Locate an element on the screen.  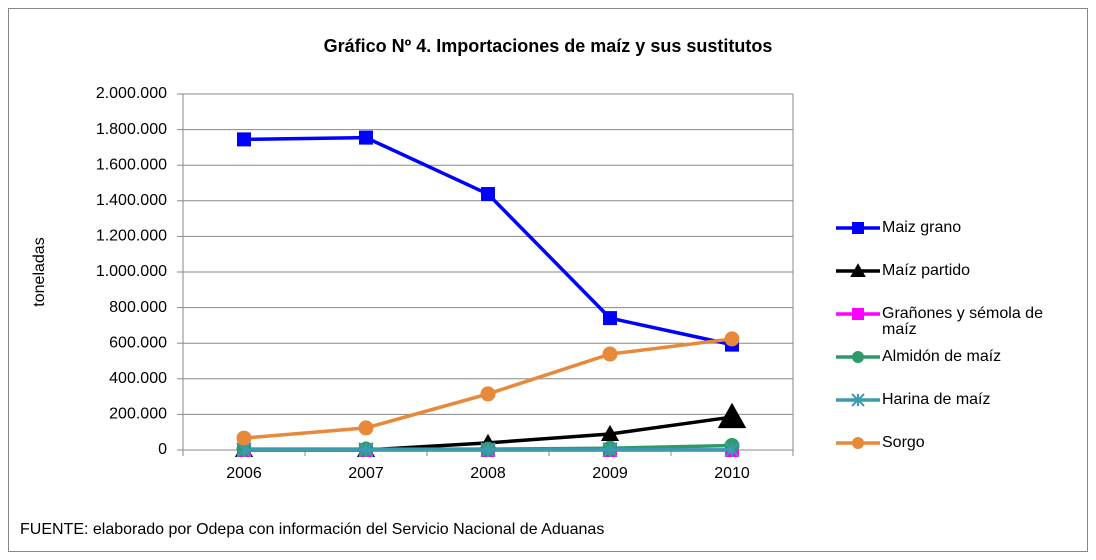
x-tick-label: 2009 is located at coordinates (610, 473).